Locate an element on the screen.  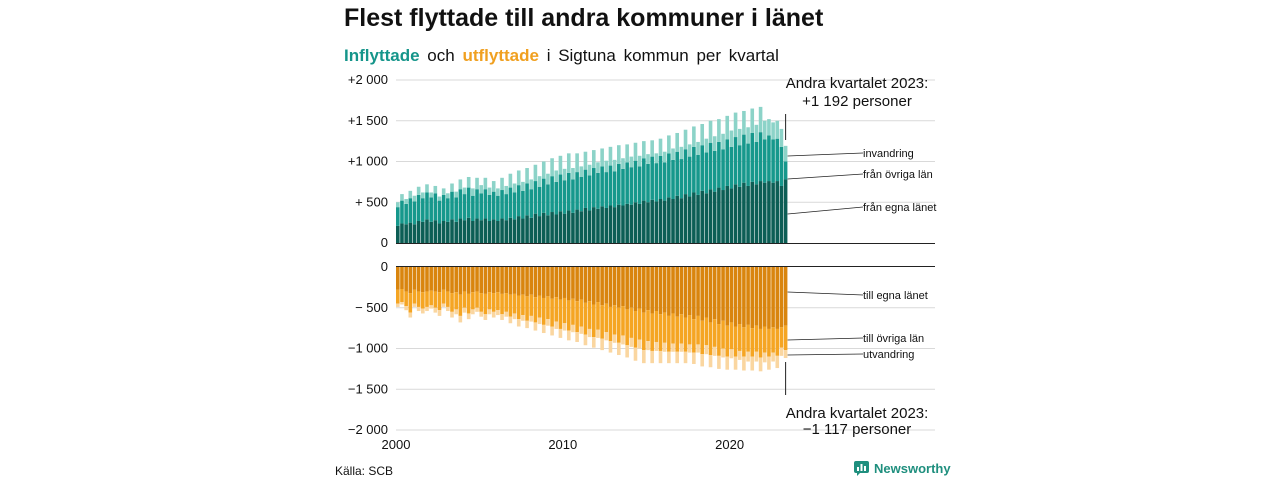
leader-from-own-county is located at coordinates (825, 210).